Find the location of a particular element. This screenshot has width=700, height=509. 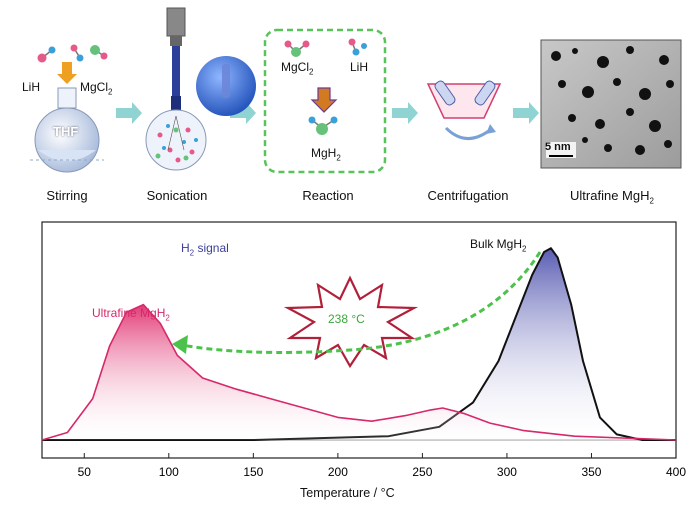

tem-scale-label: 5 nm is located at coordinates (558, 147).